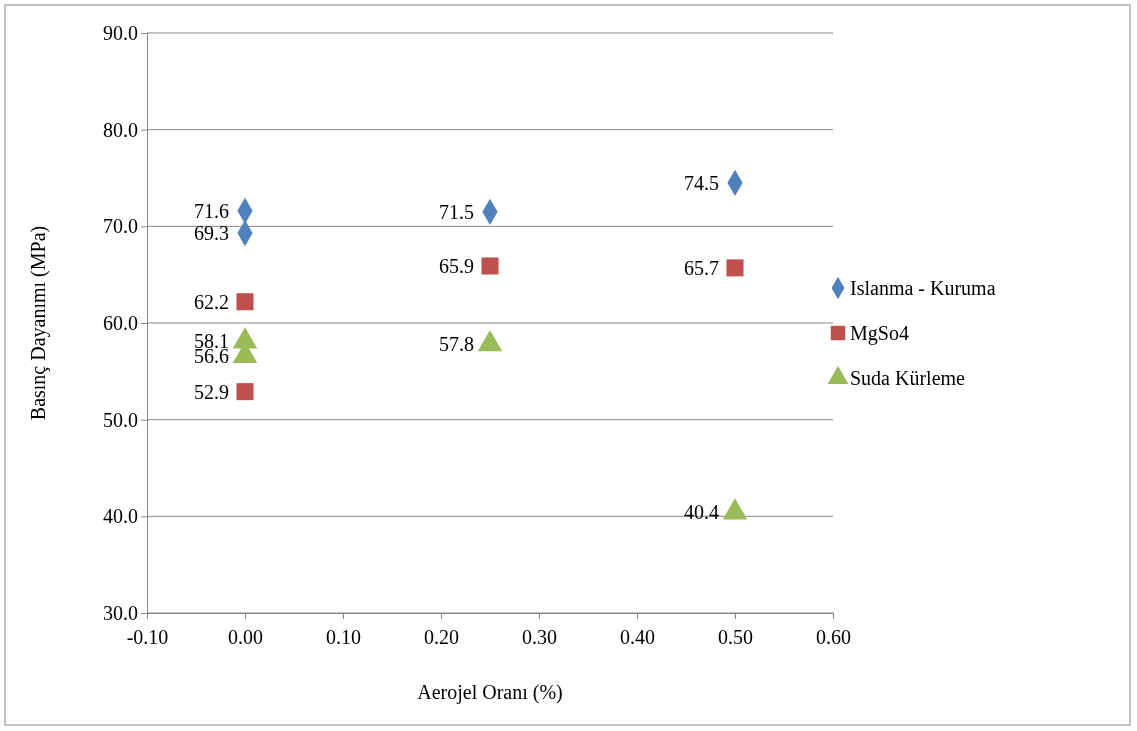 The image size is (1137, 731). Describe the element at coordinates (735, 637) in the screenshot. I see `x-tick-label: 0.50` at that location.